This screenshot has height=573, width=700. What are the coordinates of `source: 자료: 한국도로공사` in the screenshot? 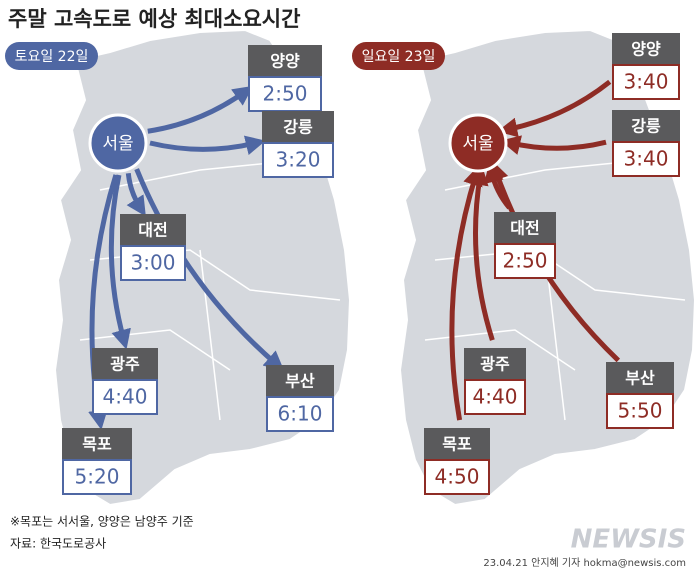 It's located at (58, 544).